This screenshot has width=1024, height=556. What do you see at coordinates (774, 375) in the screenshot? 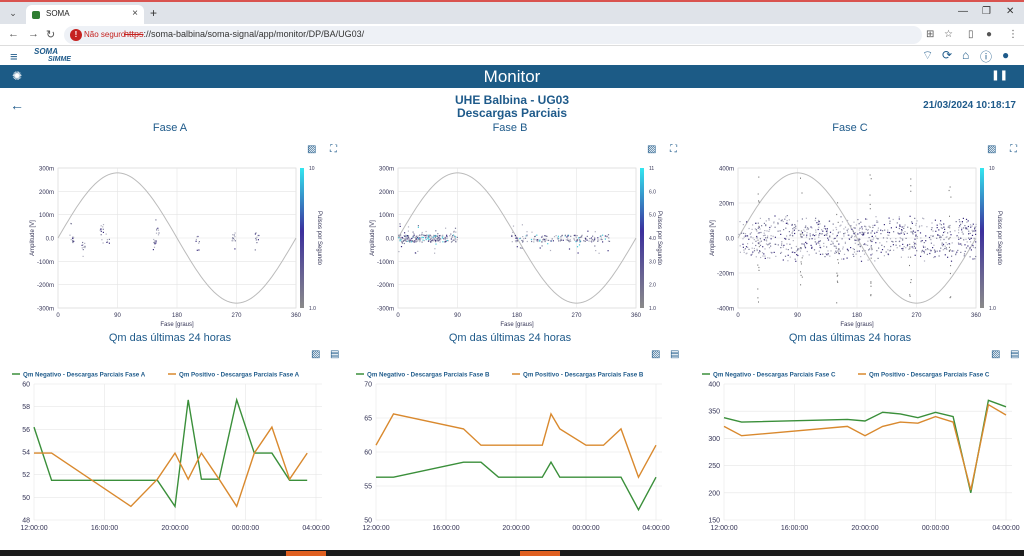
I see `legend-label: Qm Negativo - Descargas Parciais Fase C` at bounding box center [774, 375].